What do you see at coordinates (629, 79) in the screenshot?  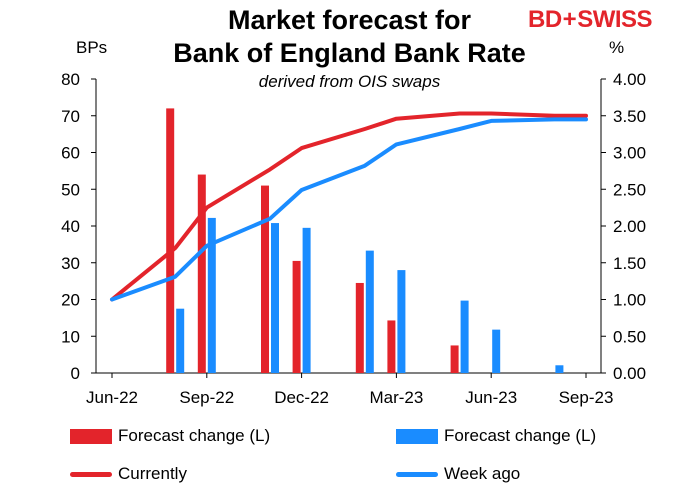 I see `right-tick-label: 4.00` at bounding box center [629, 79].